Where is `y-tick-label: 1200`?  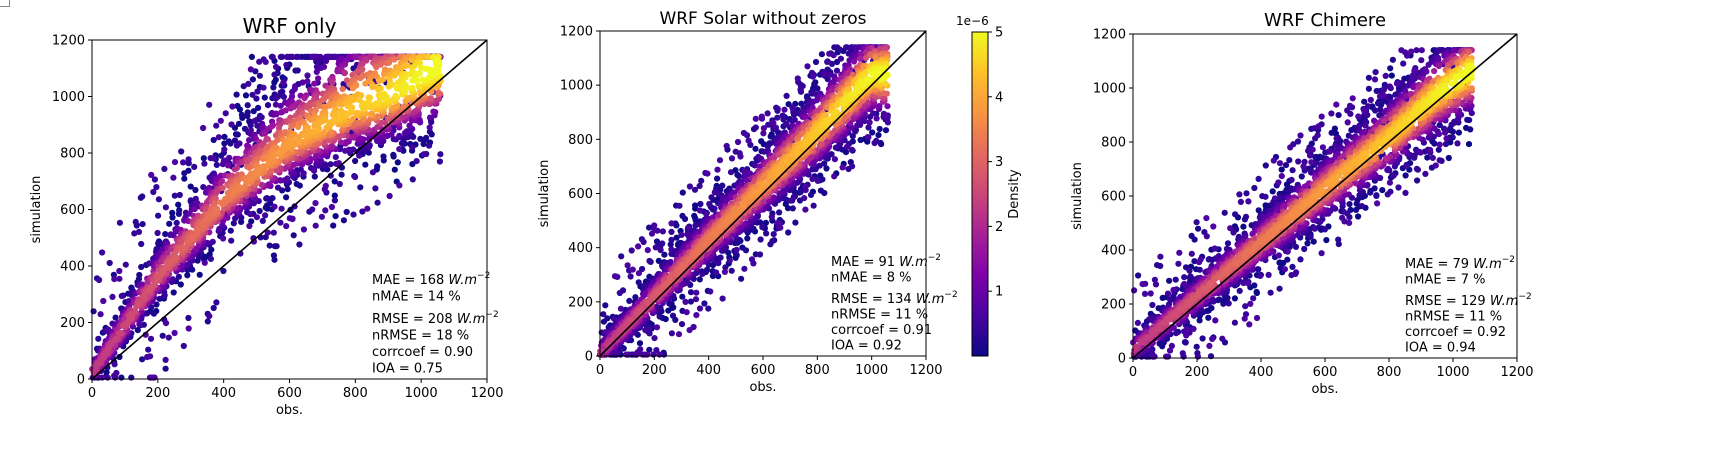
y-tick-label: 1200 is located at coordinates (68, 41).